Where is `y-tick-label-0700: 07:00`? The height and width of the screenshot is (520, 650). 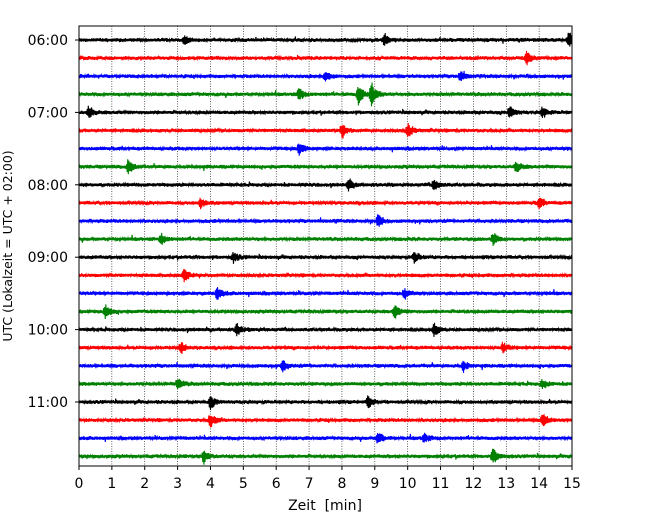 y-tick-label-0700: 07:00 is located at coordinates (48, 113).